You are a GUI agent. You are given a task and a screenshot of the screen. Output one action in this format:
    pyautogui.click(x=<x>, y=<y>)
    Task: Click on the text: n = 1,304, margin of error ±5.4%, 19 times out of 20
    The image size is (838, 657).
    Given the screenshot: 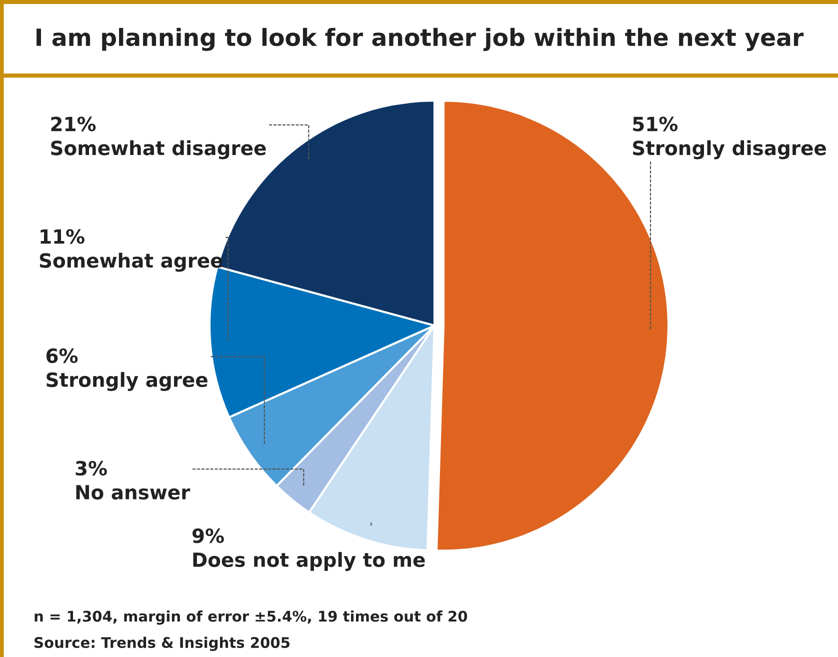 What is the action you would take?
    pyautogui.click(x=251, y=617)
    